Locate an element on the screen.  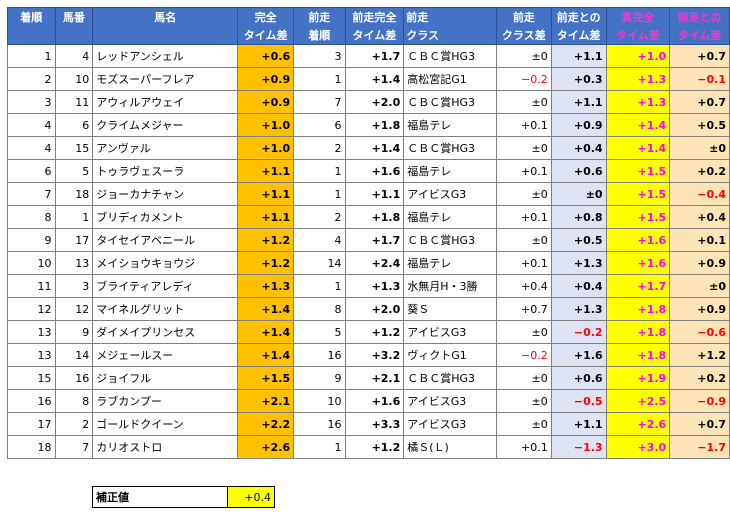
prev-full-diff-cell: +1.8 is located at coordinates (374, 217).